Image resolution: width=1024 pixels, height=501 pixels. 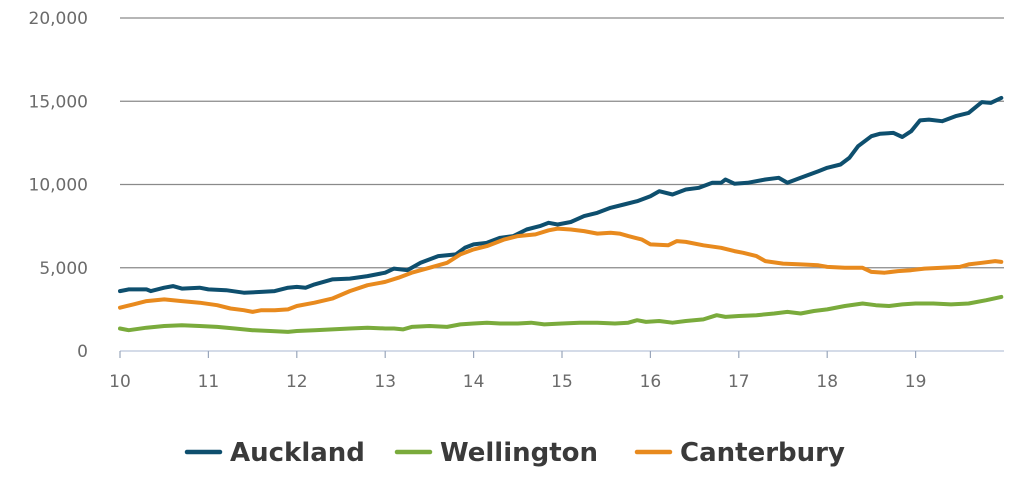 What do you see at coordinates (120, 382) in the screenshot?
I see `x-tick-label: 10` at bounding box center [120, 382].